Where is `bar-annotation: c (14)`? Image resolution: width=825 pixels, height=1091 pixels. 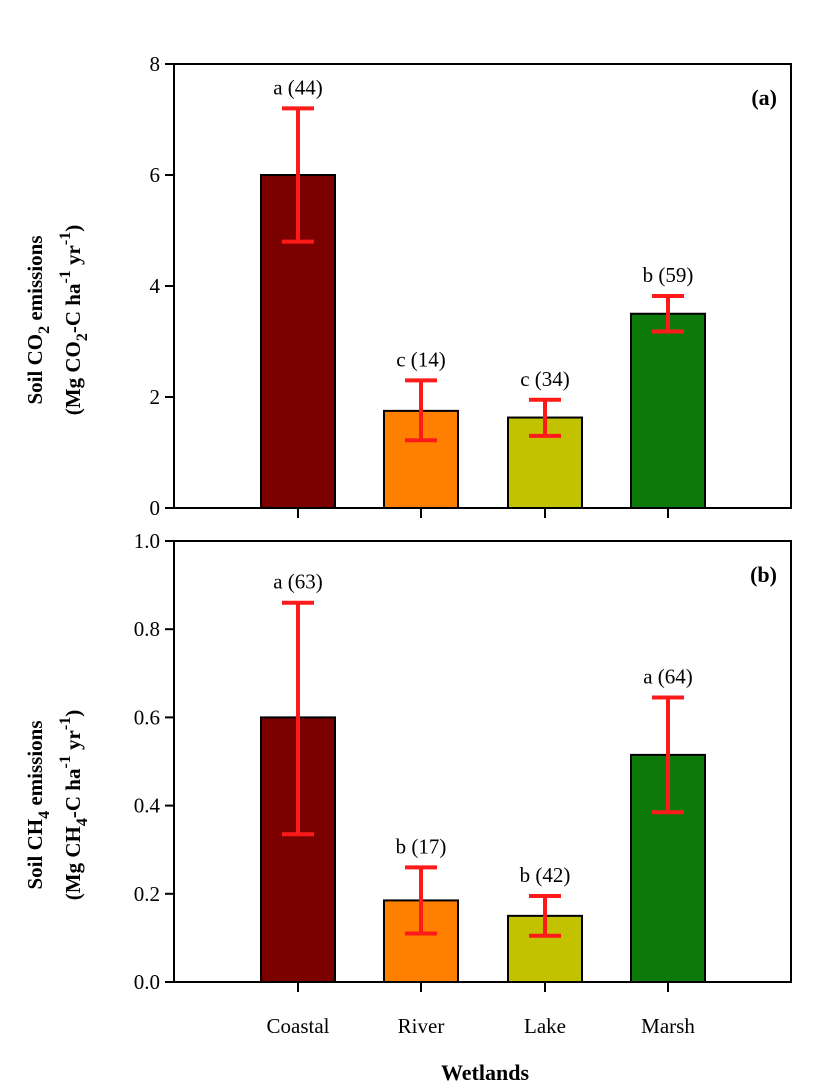
bar-annotation: c (14) is located at coordinates (421, 359).